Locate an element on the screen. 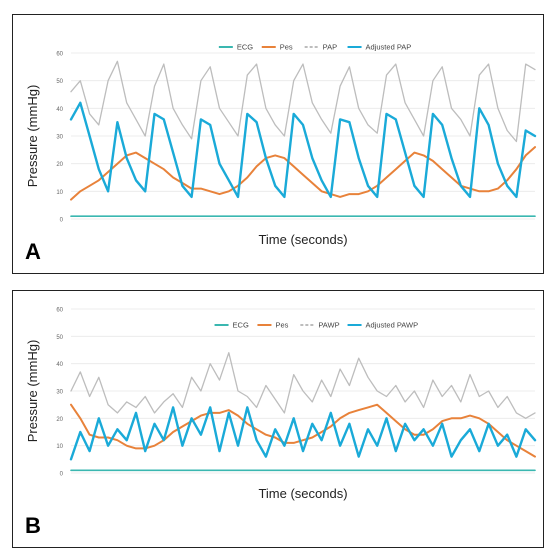 Image resolution: width=558 pixels, height=559 pixels. chart-a-legend-label-pes: Pes is located at coordinates (286, 47).